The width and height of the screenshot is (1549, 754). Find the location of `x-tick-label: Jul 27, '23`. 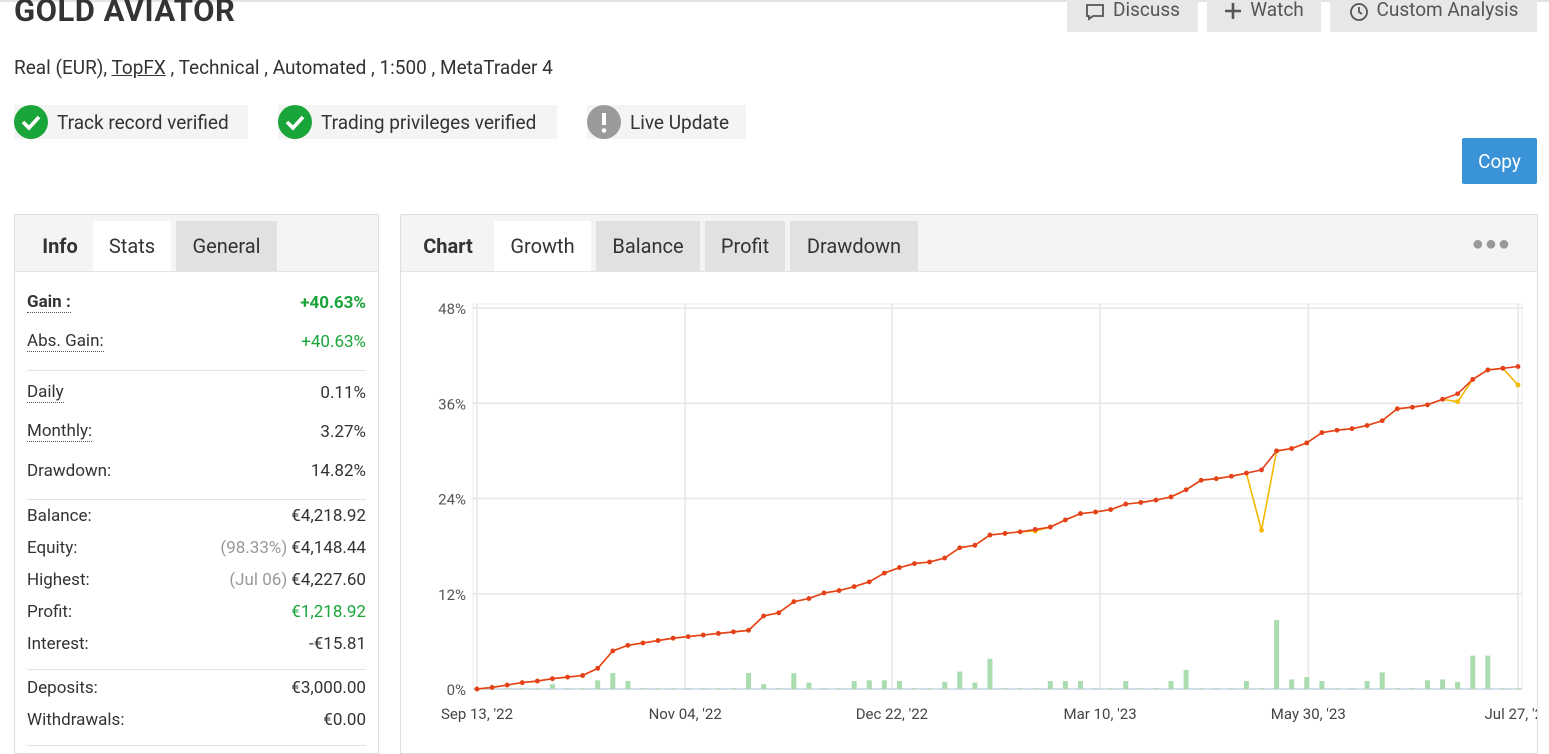

x-tick-label: Jul 27, '23 is located at coordinates (1511, 714).